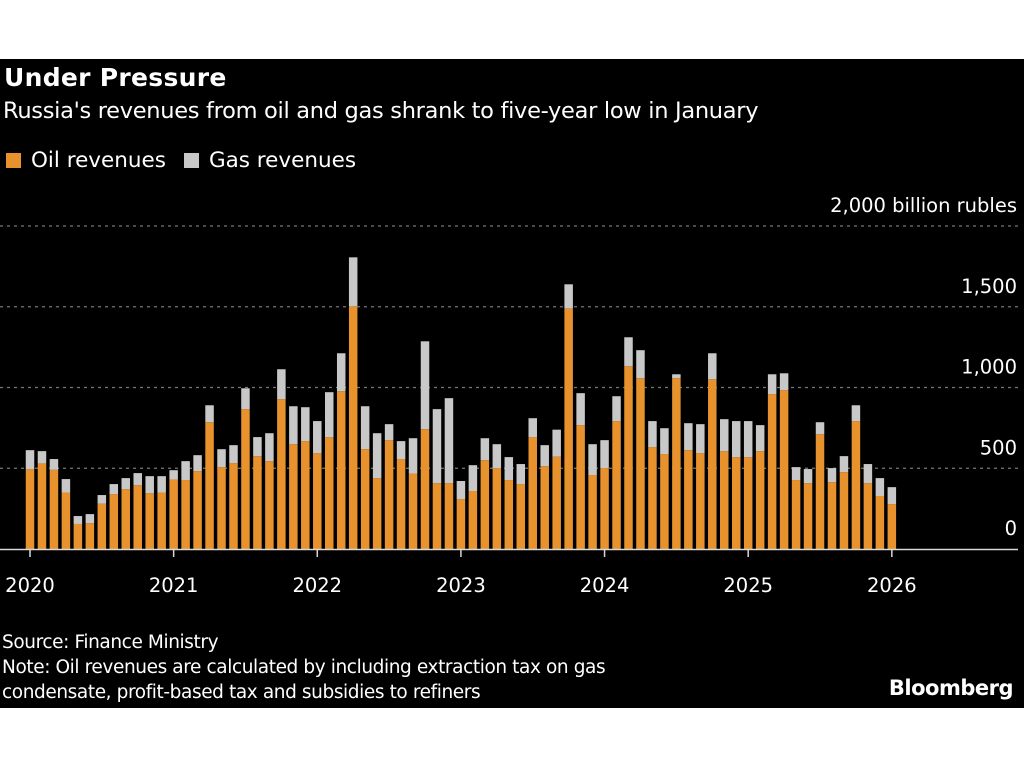 This screenshot has width=1024, height=768. Describe the element at coordinates (190, 160) in the screenshot. I see `legend: Oil revenues Gas revenues` at that location.